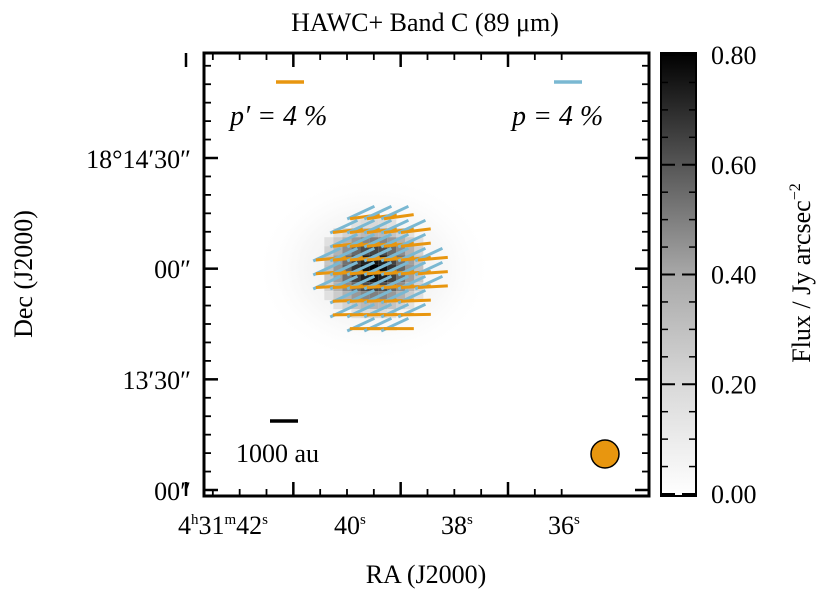  I want to click on y-tick-label: 18°14′30″, so click(138, 159).